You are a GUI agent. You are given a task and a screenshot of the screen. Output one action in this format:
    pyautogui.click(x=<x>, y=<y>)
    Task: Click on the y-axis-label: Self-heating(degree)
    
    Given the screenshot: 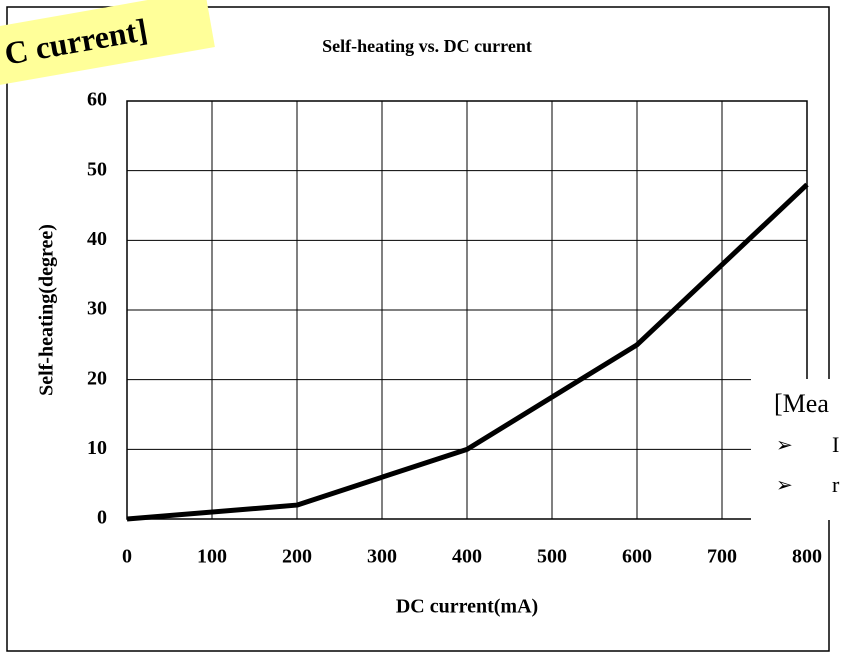 What is the action you would take?
    pyautogui.click(x=47, y=310)
    